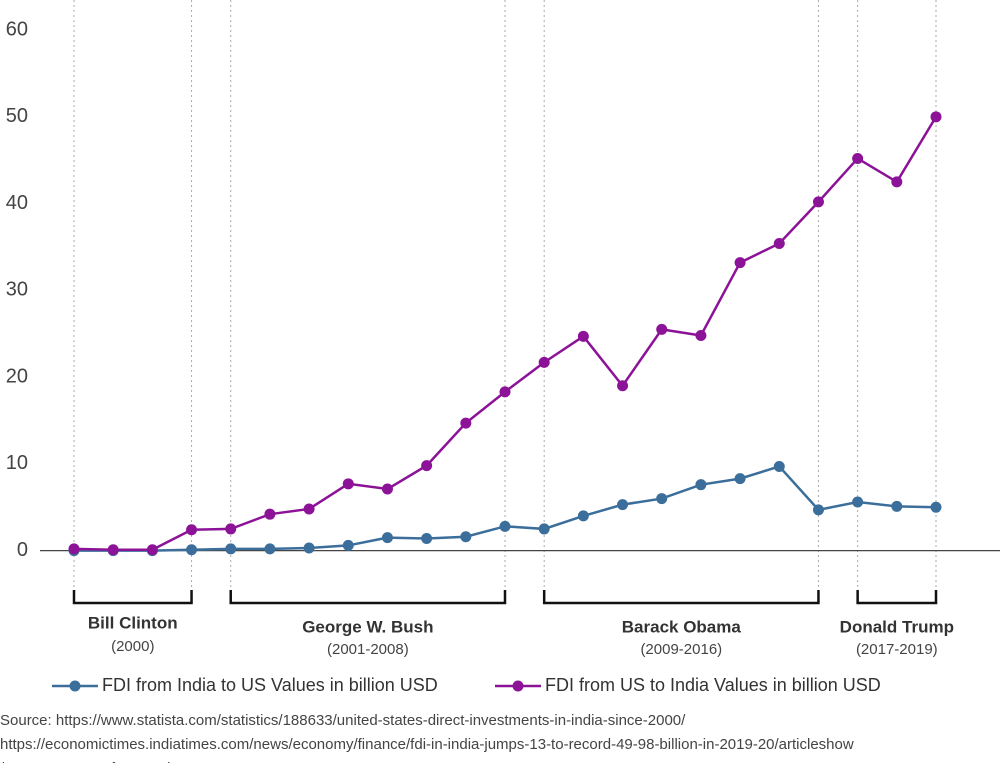 Image resolution: width=1000 pixels, height=763 pixels. Describe the element at coordinates (682, 626) in the screenshot. I see `era-name: Barack Obama` at that location.